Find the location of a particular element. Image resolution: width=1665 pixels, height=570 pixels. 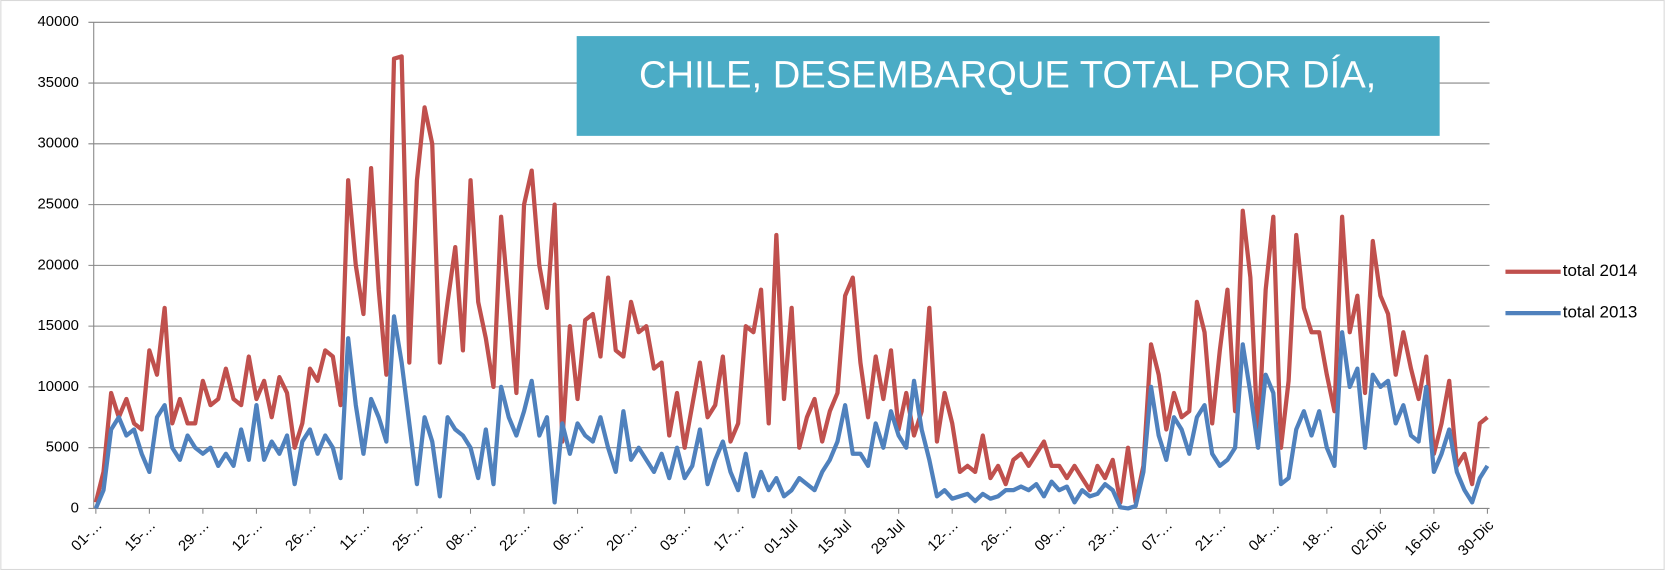

y-tick-label: 40000 is located at coordinates (58, 22).